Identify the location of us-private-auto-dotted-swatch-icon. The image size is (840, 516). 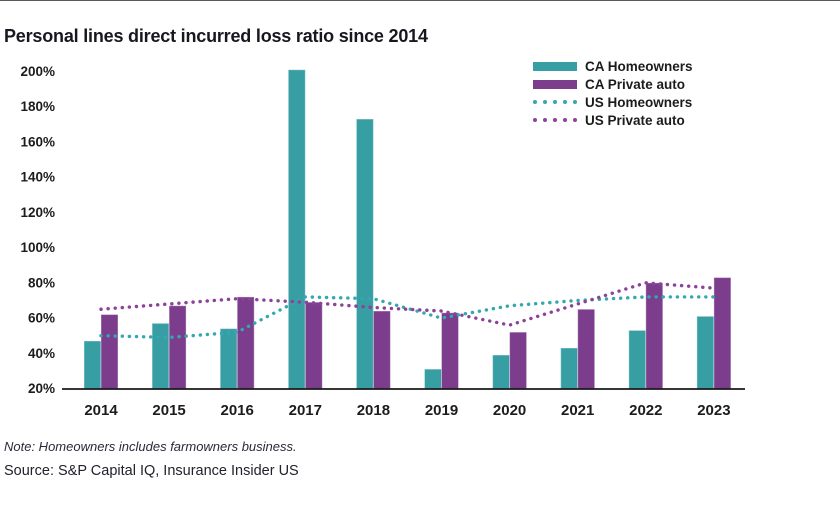
(555, 120).